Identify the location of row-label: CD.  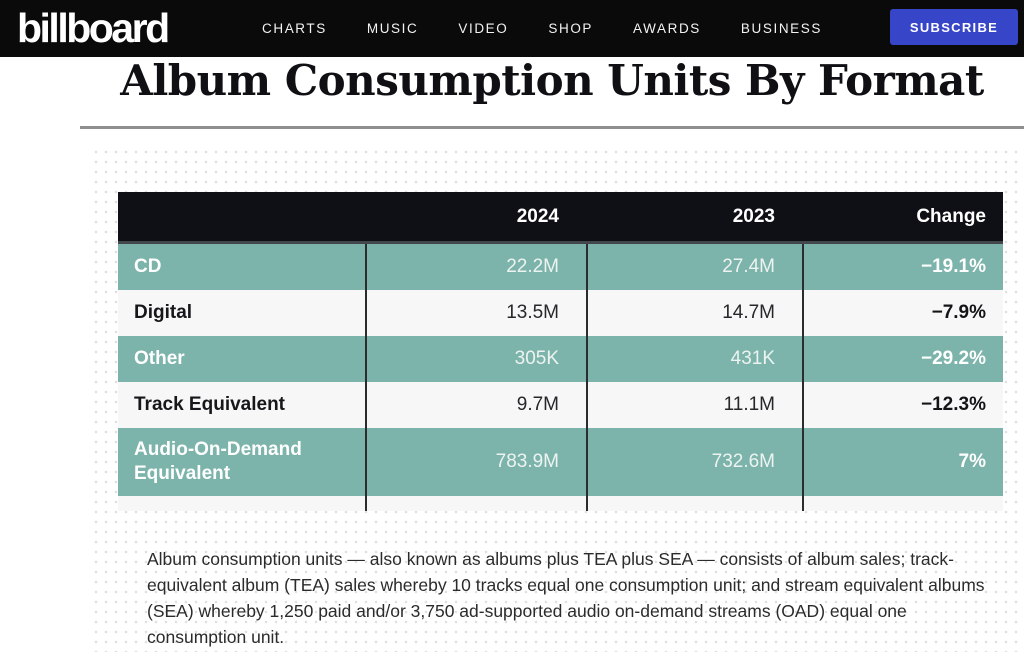
(148, 266).